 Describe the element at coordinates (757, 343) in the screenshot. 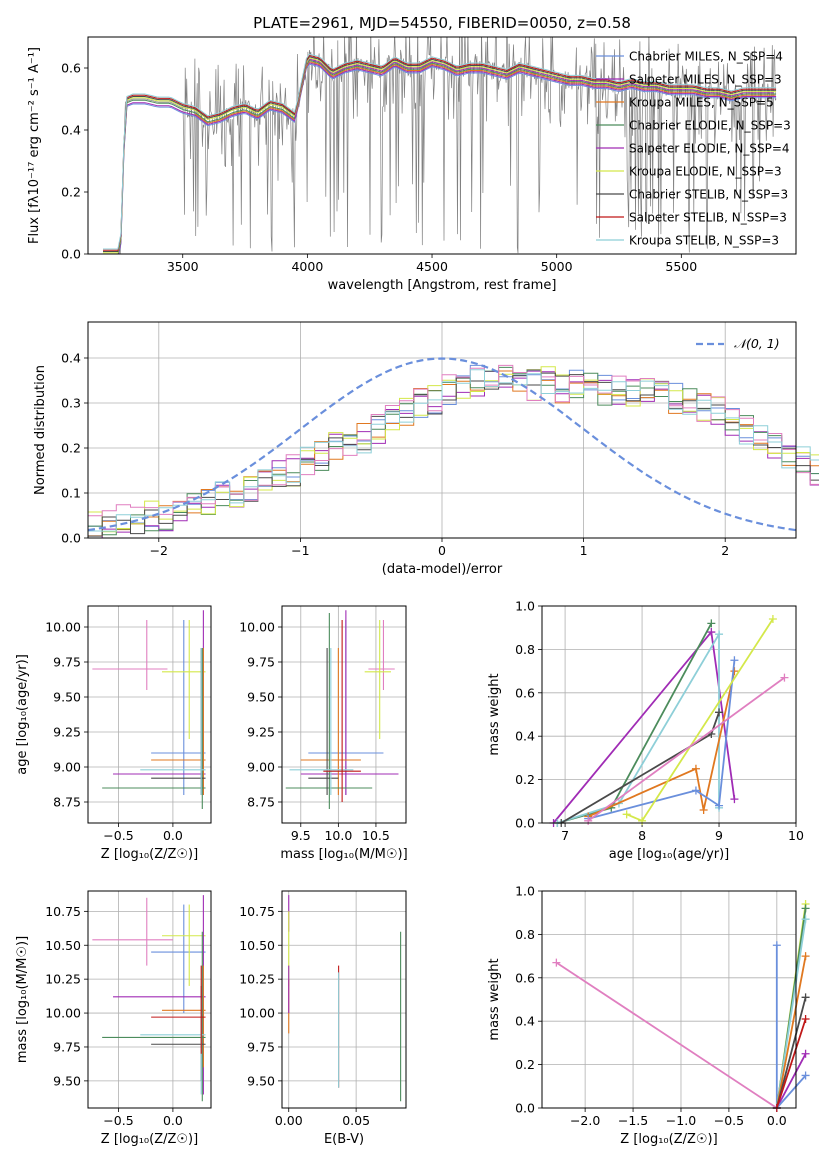

I see `legend-label: 𝒩(0, 1)` at that location.